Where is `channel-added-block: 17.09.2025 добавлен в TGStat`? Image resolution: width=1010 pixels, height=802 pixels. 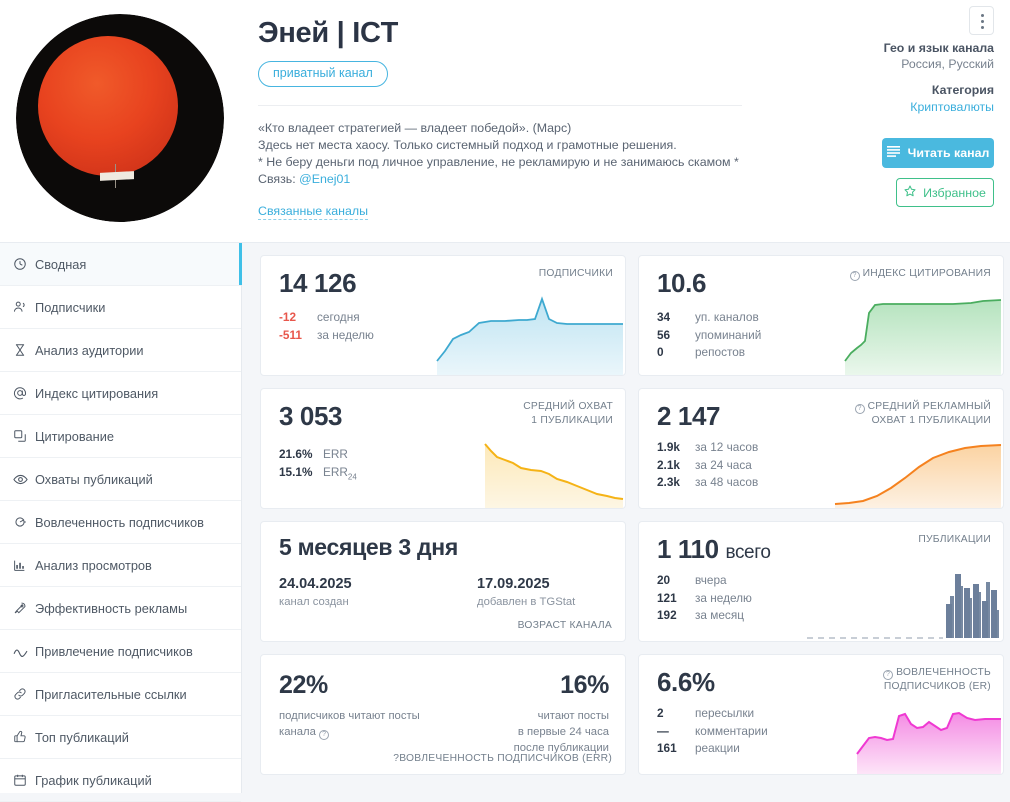
channel-added-block: 17.09.2025 добавлен в TGStat is located at coordinates (526, 591).